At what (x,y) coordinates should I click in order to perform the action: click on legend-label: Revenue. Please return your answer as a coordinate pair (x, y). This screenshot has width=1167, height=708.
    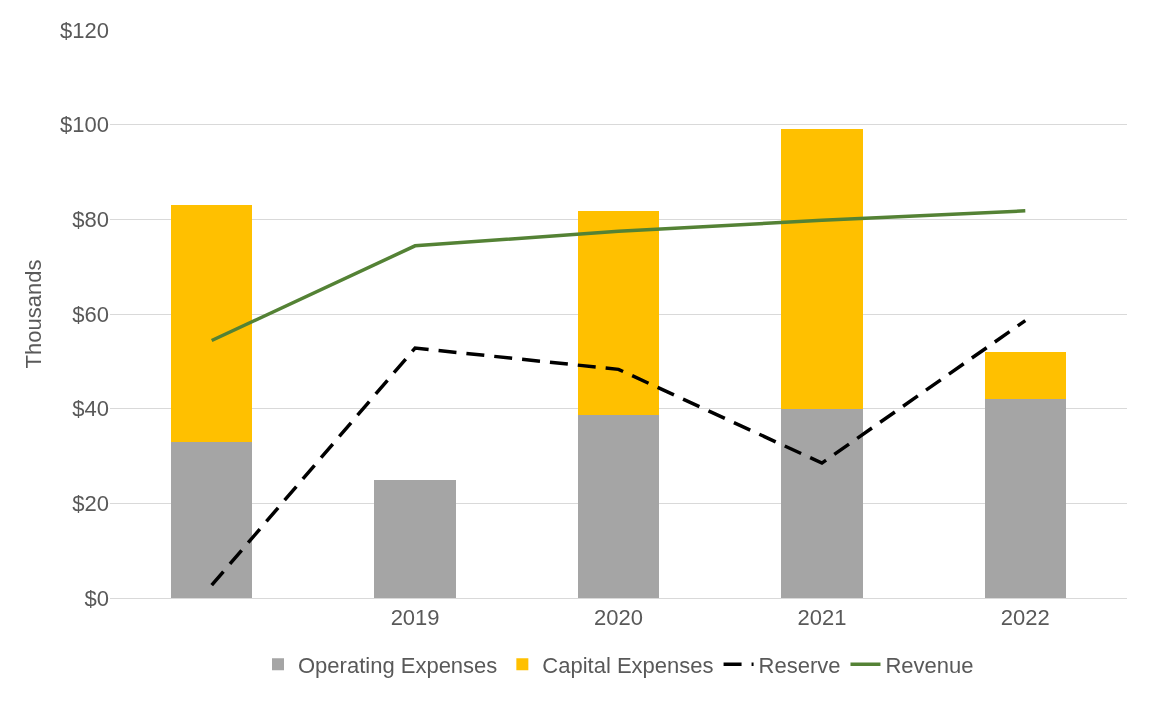
    Looking at the image, I should click on (929, 665).